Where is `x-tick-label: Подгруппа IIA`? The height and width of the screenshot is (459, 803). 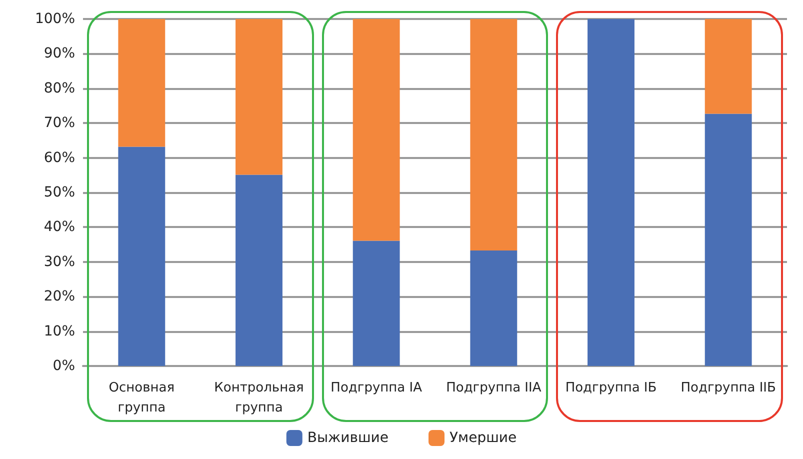
x-tick-label: Подгруппа IIA is located at coordinates (494, 388).